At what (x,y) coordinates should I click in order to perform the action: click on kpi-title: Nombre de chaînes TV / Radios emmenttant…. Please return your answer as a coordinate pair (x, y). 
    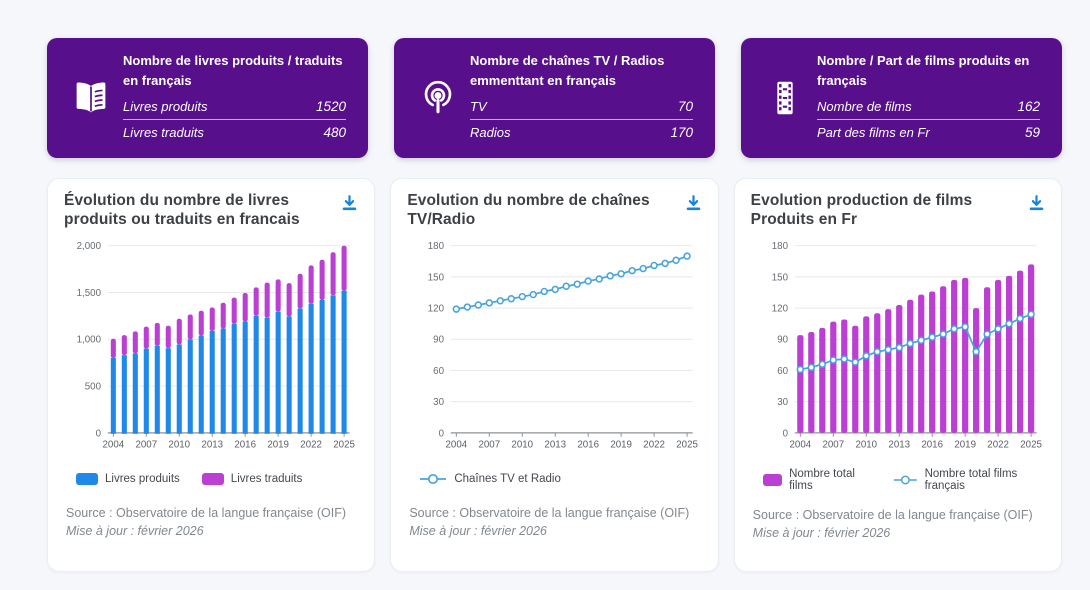
    Looking at the image, I should click on (567, 70).